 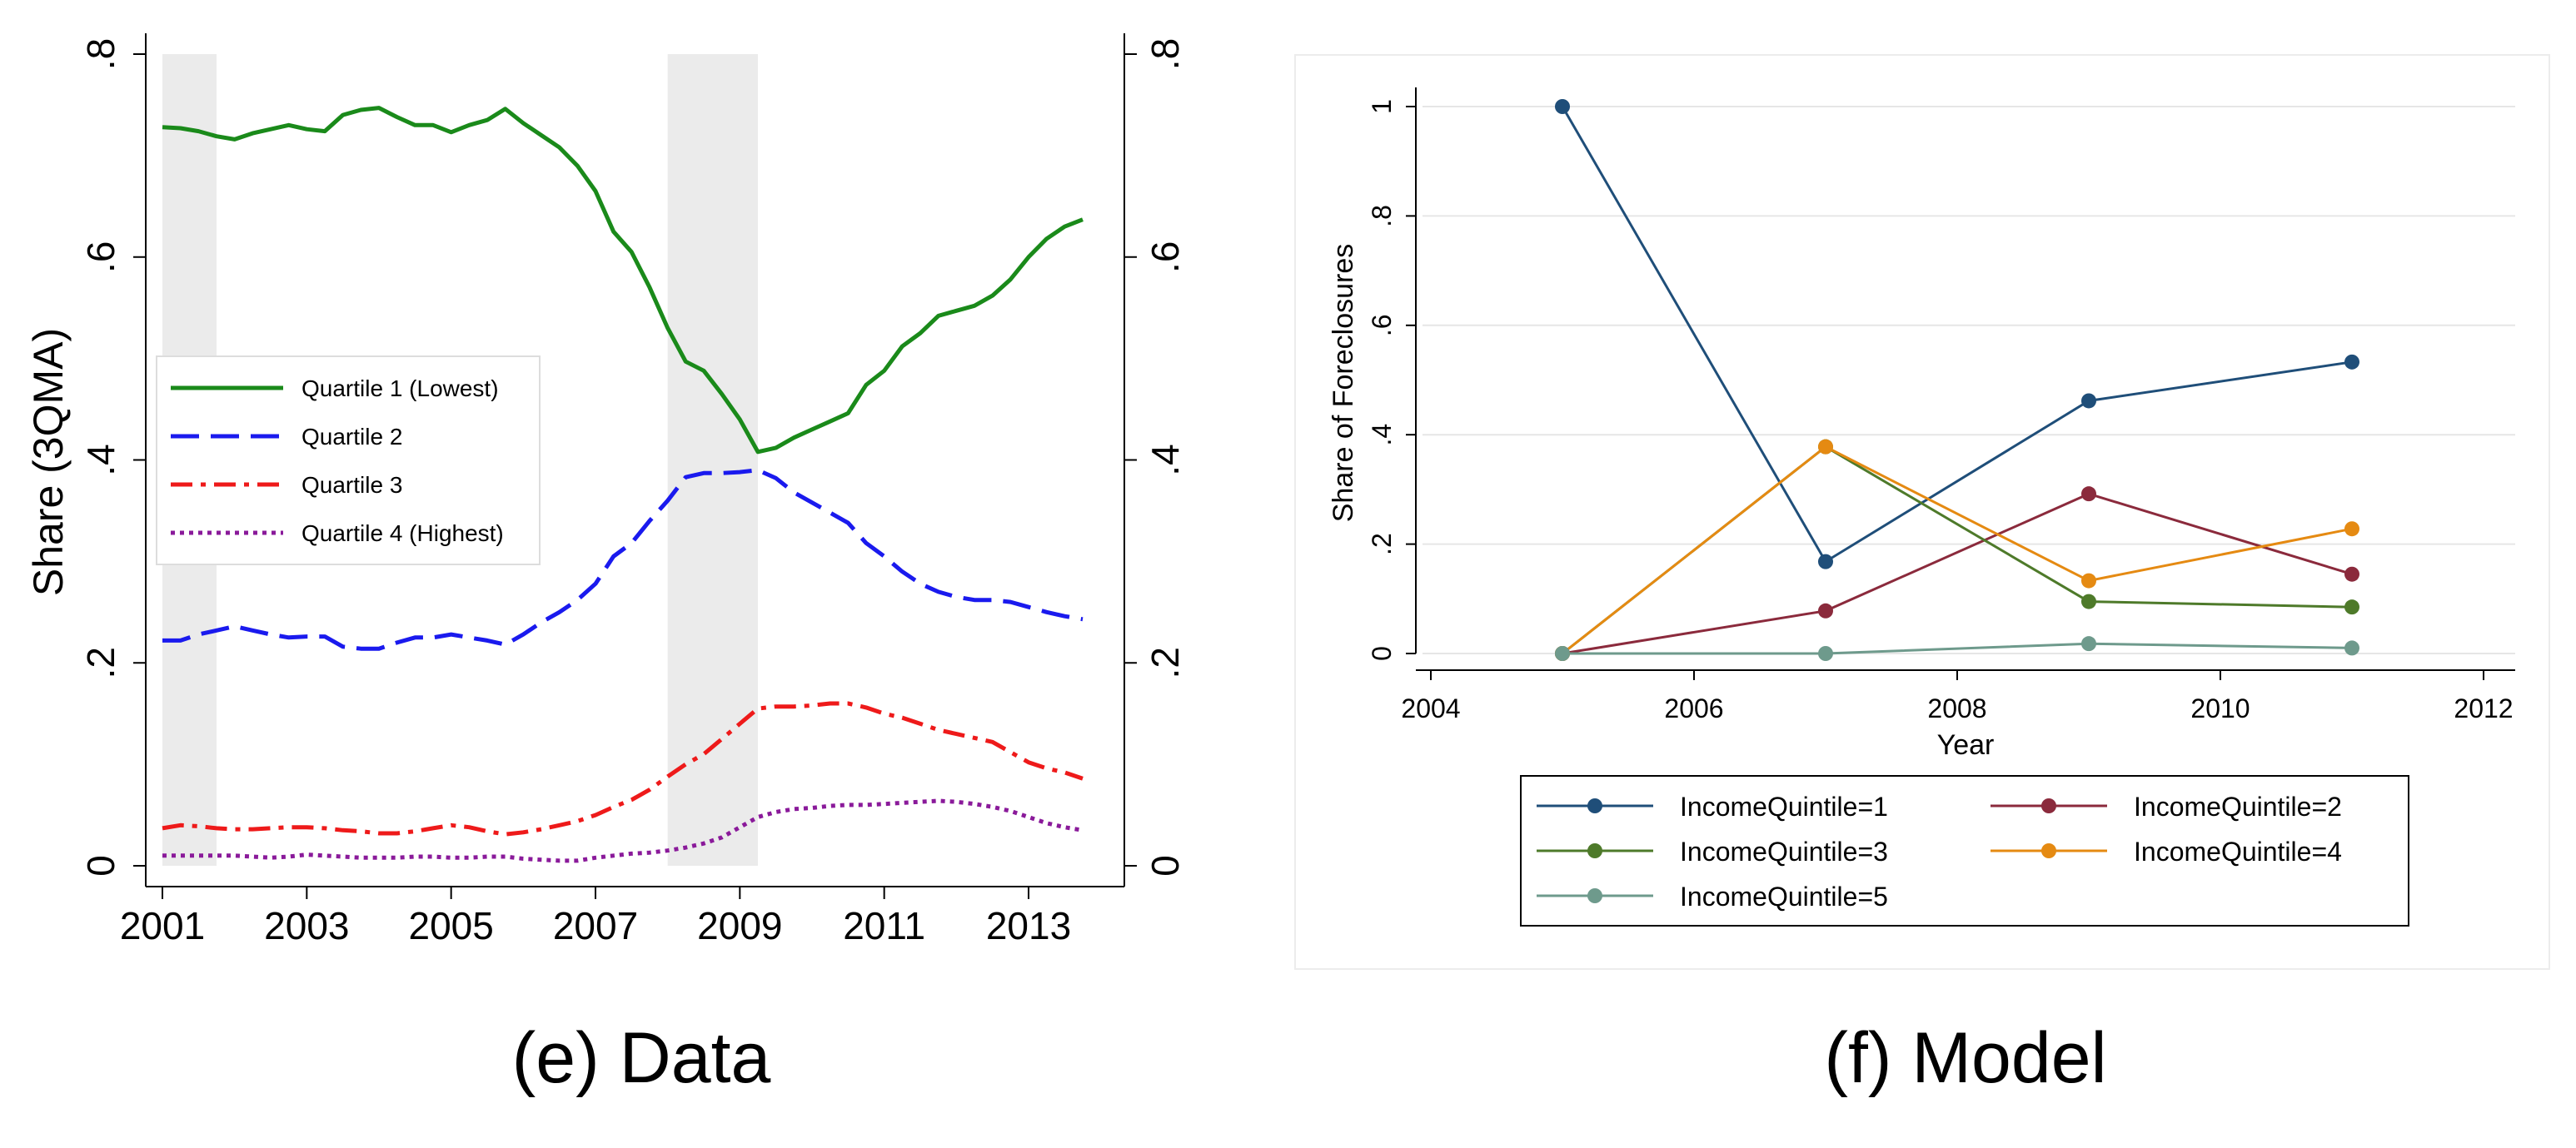 I want to click on legend-label-quintile-2: IncomeQuintile=2, so click(x=2238, y=807).